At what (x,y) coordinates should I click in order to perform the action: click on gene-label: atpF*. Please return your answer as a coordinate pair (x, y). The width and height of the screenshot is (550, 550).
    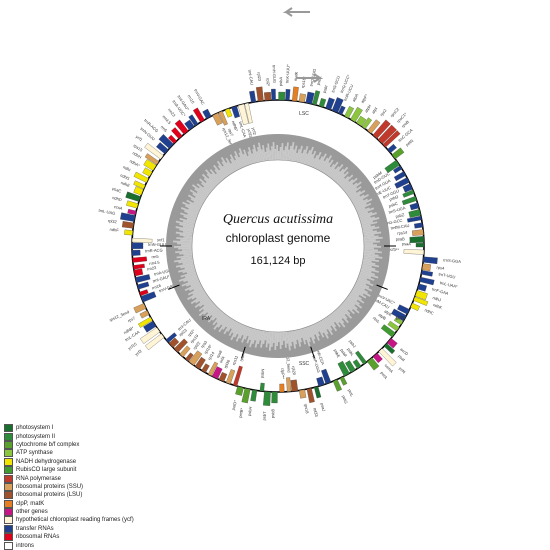
    Looking at the image, I should click on (364, 98).